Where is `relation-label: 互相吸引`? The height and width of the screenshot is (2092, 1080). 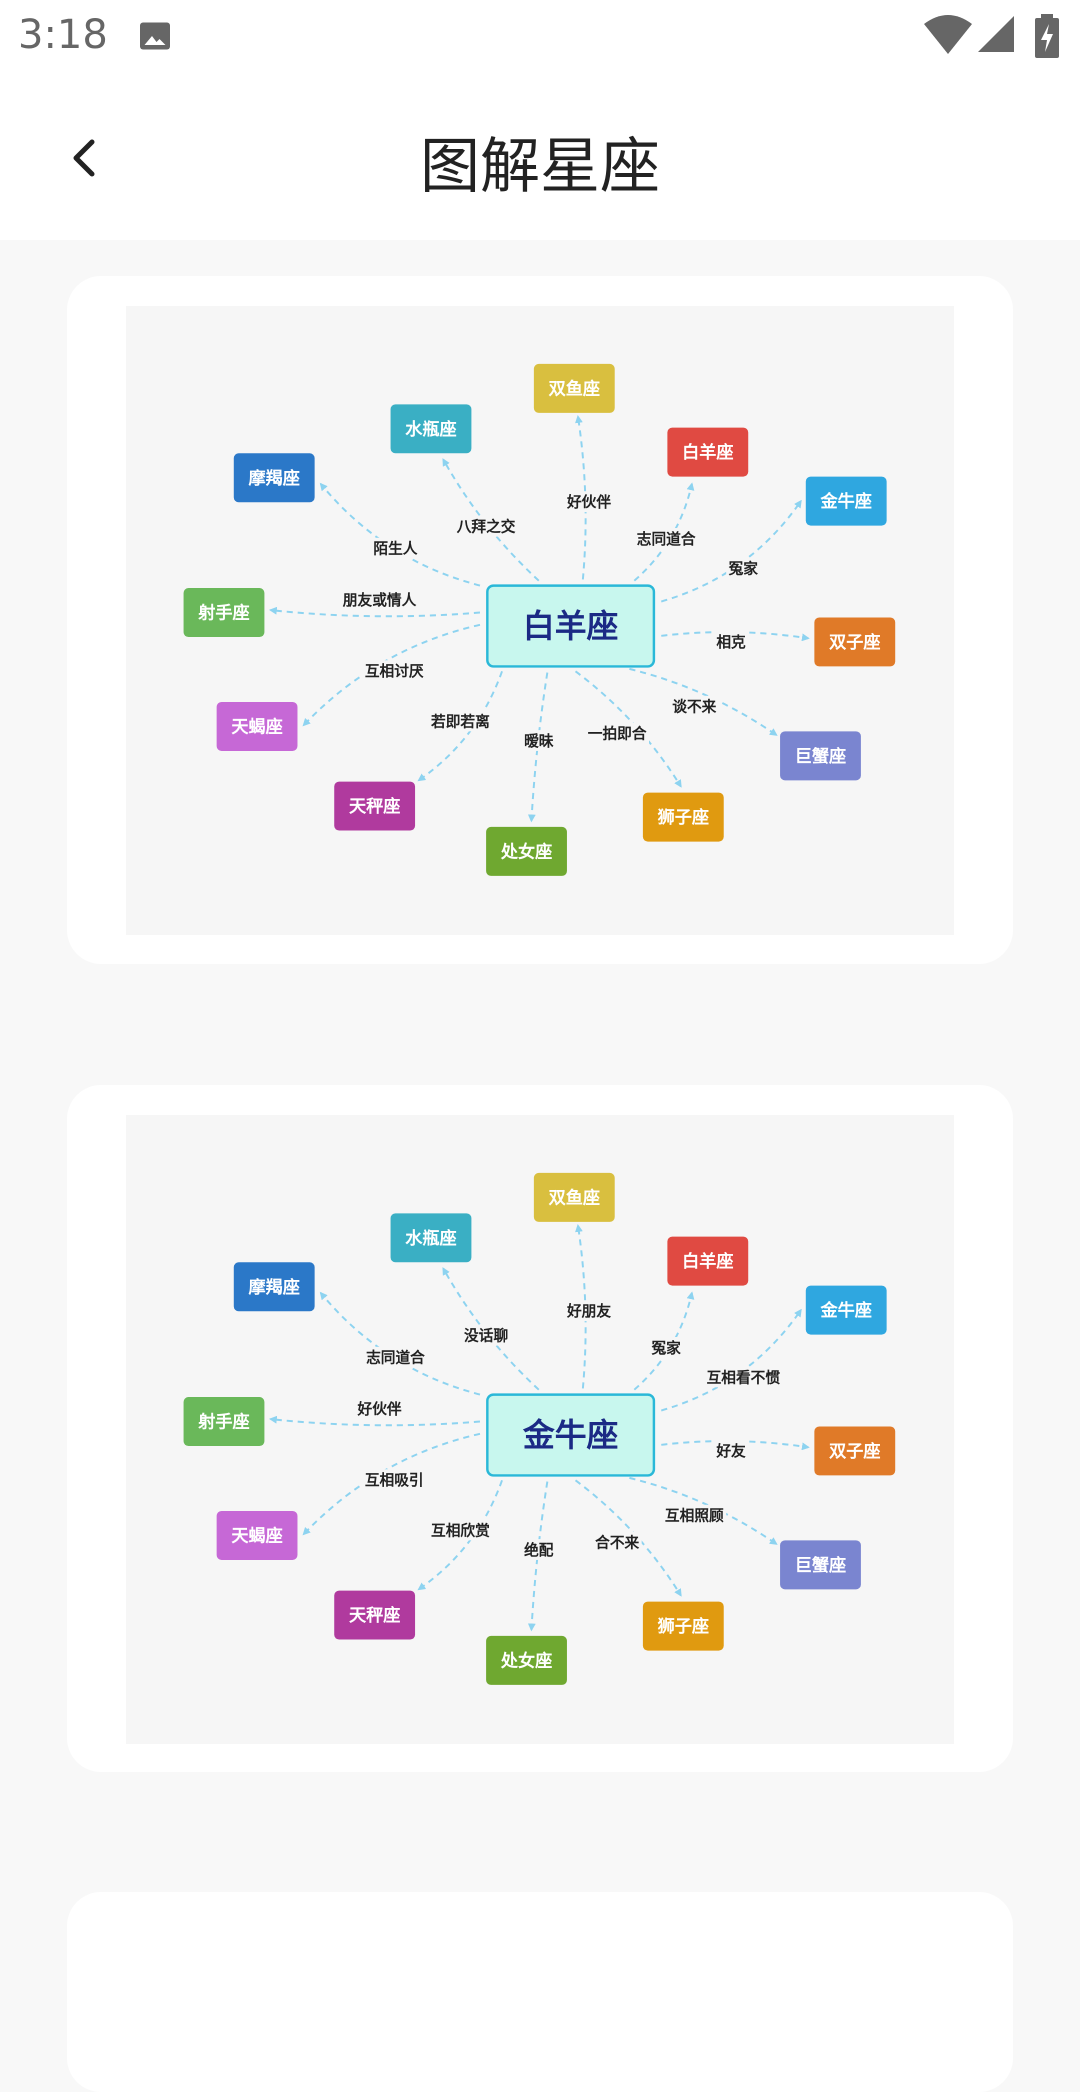
relation-label: 互相吸引 is located at coordinates (394, 1480).